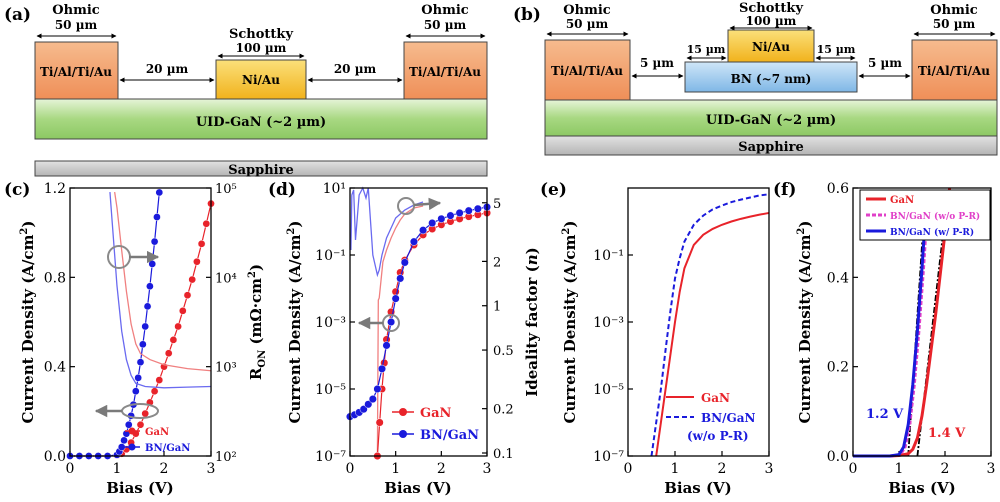 The width and height of the screenshot is (1000, 502). What do you see at coordinates (76, 70) in the screenshot?
I see `left-ohmic-contact` at bounding box center [76, 70].